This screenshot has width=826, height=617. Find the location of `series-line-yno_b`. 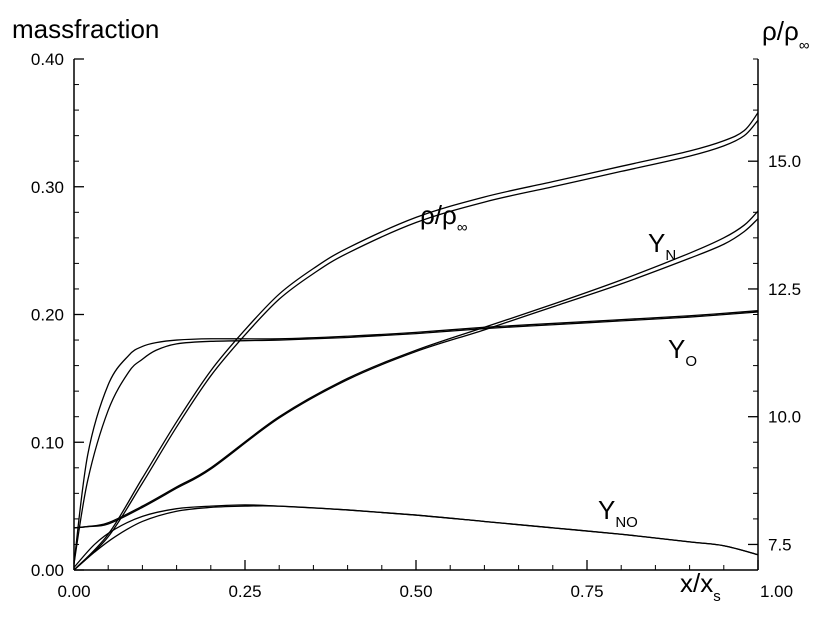

series-line-yno_b is located at coordinates (416, 538).